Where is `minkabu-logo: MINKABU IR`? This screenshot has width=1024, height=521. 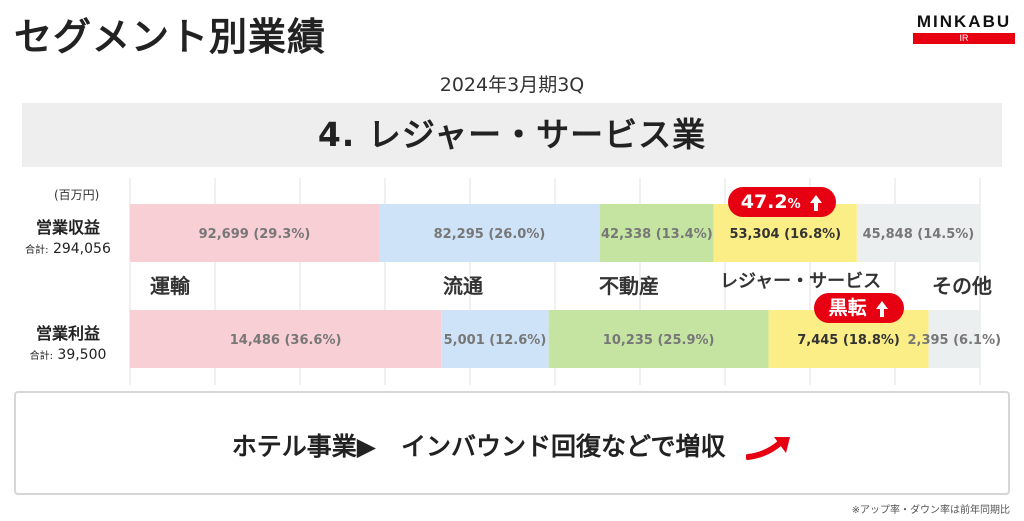
minkabu-logo: MINKABU IR is located at coordinates (964, 28).